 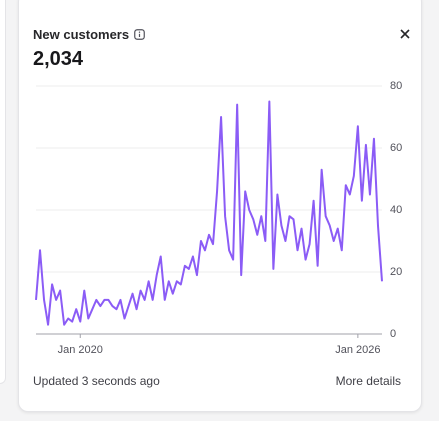 What do you see at coordinates (393, 334) in the screenshot?
I see `y-tick-label: 0` at bounding box center [393, 334].